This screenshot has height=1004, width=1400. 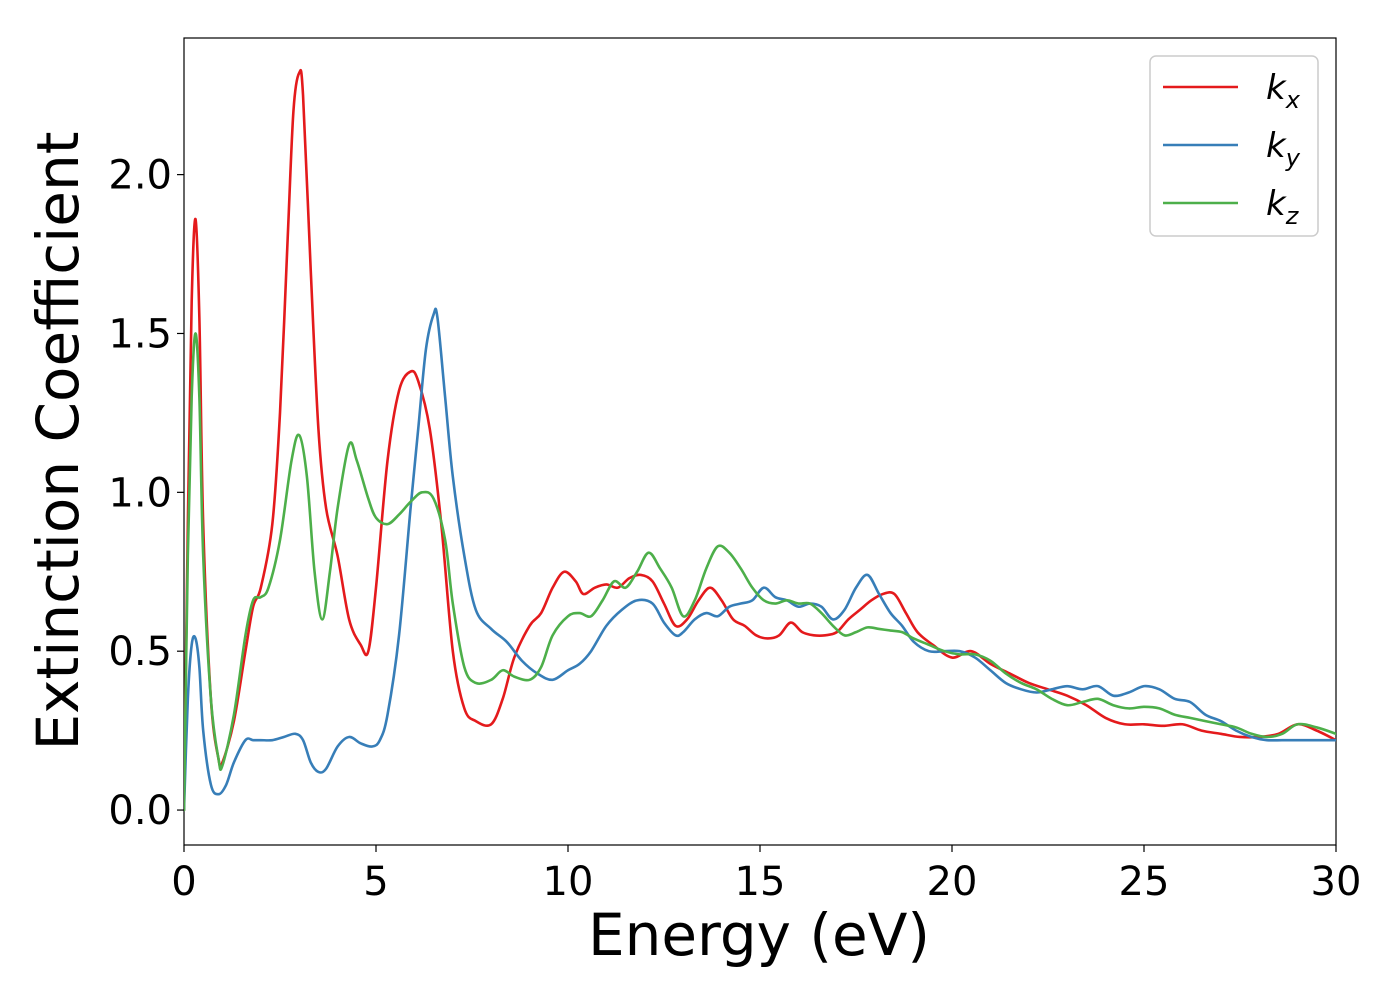 What do you see at coordinates (375, 882) in the screenshot?
I see `x-tick-label: 5` at bounding box center [375, 882].